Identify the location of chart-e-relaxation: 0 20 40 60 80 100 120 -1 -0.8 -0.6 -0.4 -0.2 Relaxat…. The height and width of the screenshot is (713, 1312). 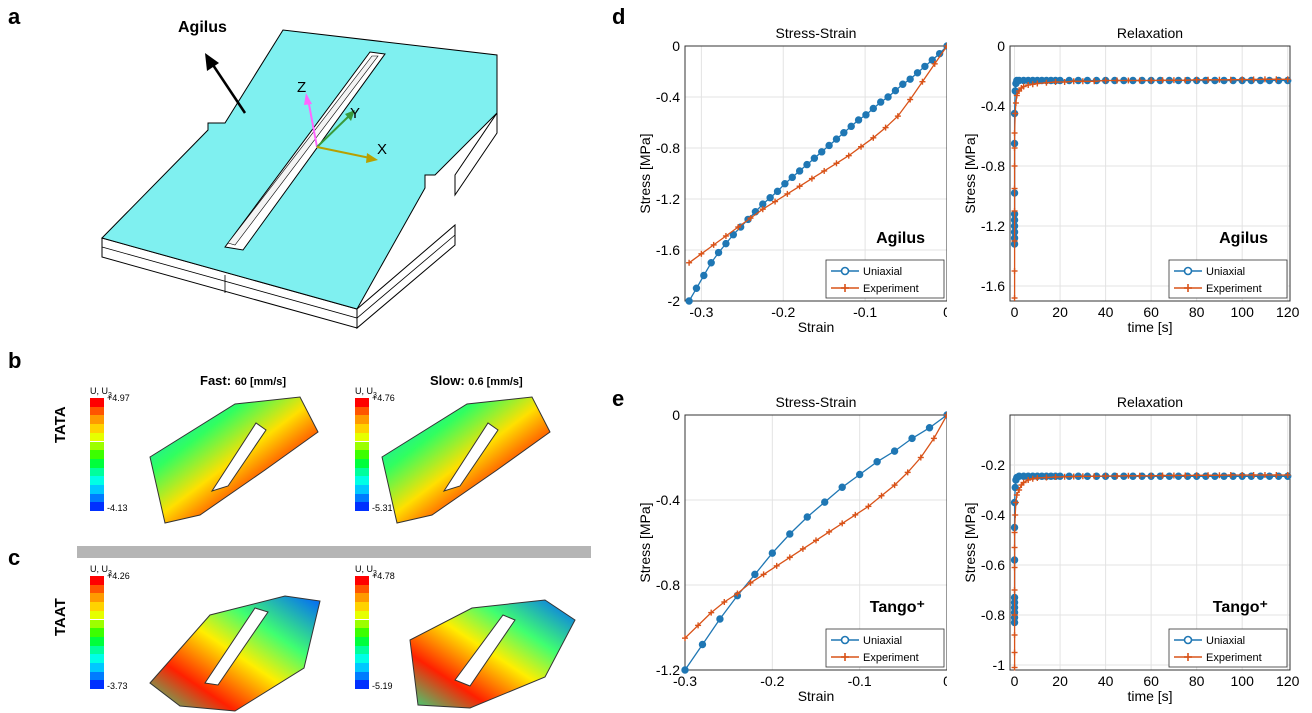
(1131, 549).